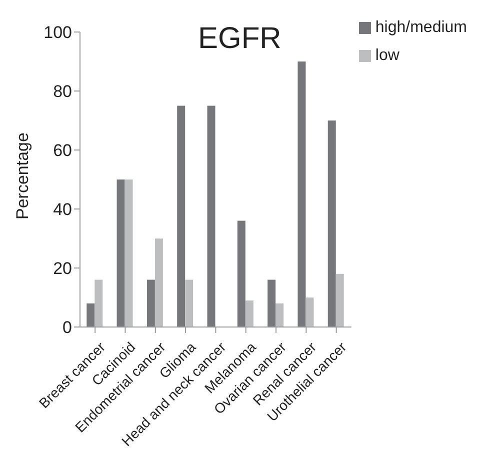 This screenshot has width=485, height=475. What do you see at coordinates (58, 32) in the screenshot?
I see `y-tick-label: 100` at bounding box center [58, 32].